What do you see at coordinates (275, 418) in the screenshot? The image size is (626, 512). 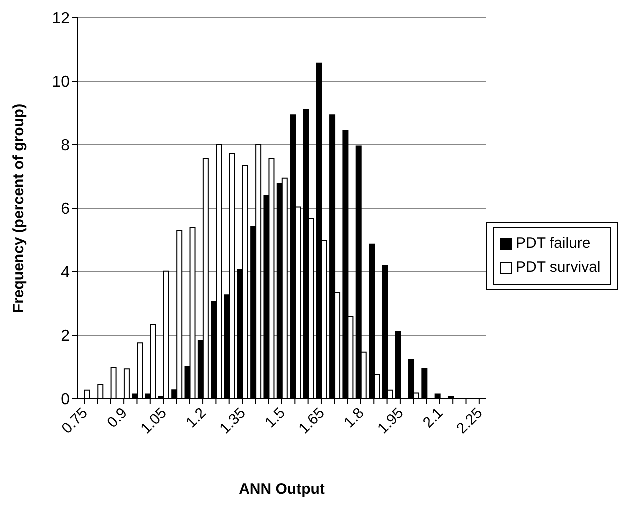 I see `x-tick-label: 1.5` at bounding box center [275, 418].